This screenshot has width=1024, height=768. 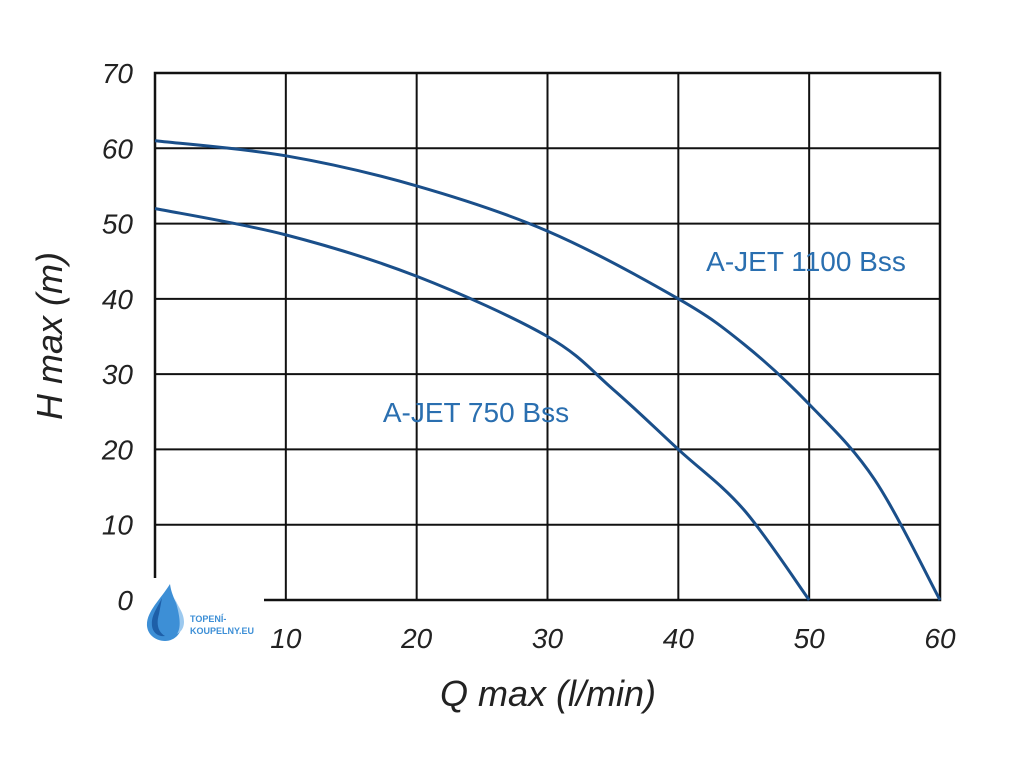 What do you see at coordinates (806, 261) in the screenshot?
I see `series-label: A-JET 1100 Bss` at bounding box center [806, 261].